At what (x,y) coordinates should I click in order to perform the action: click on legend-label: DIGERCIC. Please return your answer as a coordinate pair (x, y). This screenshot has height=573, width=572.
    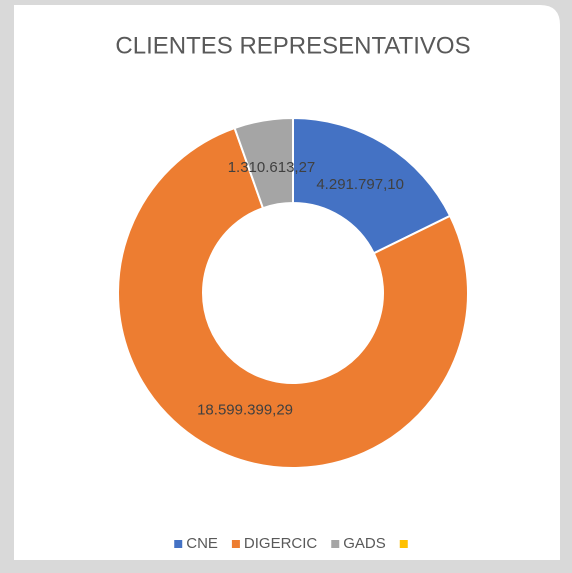
    Looking at the image, I should click on (281, 543).